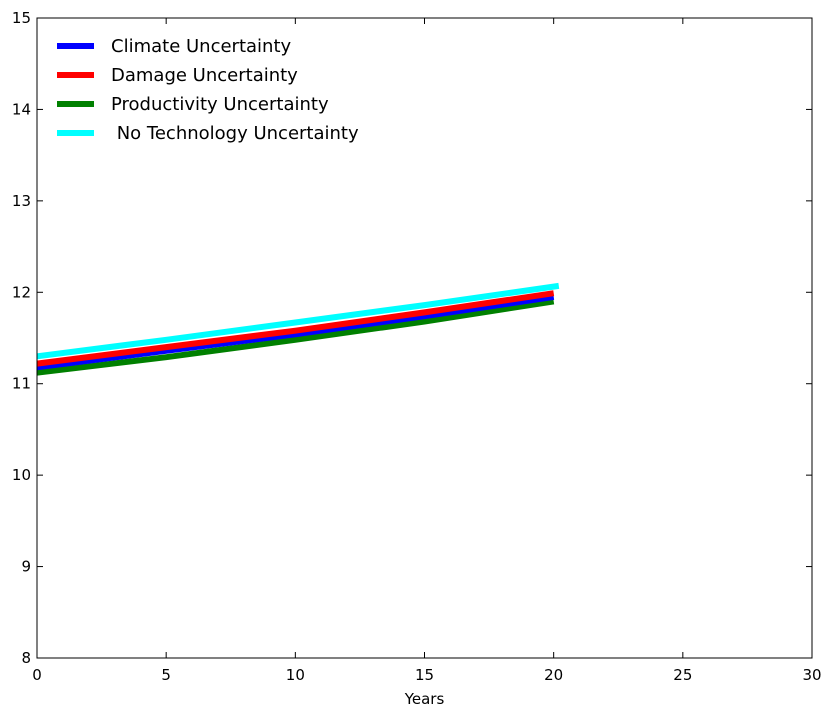 This screenshot has height=717, width=832. What do you see at coordinates (682, 675) in the screenshot?
I see `x-tick-label: 25` at bounding box center [682, 675].